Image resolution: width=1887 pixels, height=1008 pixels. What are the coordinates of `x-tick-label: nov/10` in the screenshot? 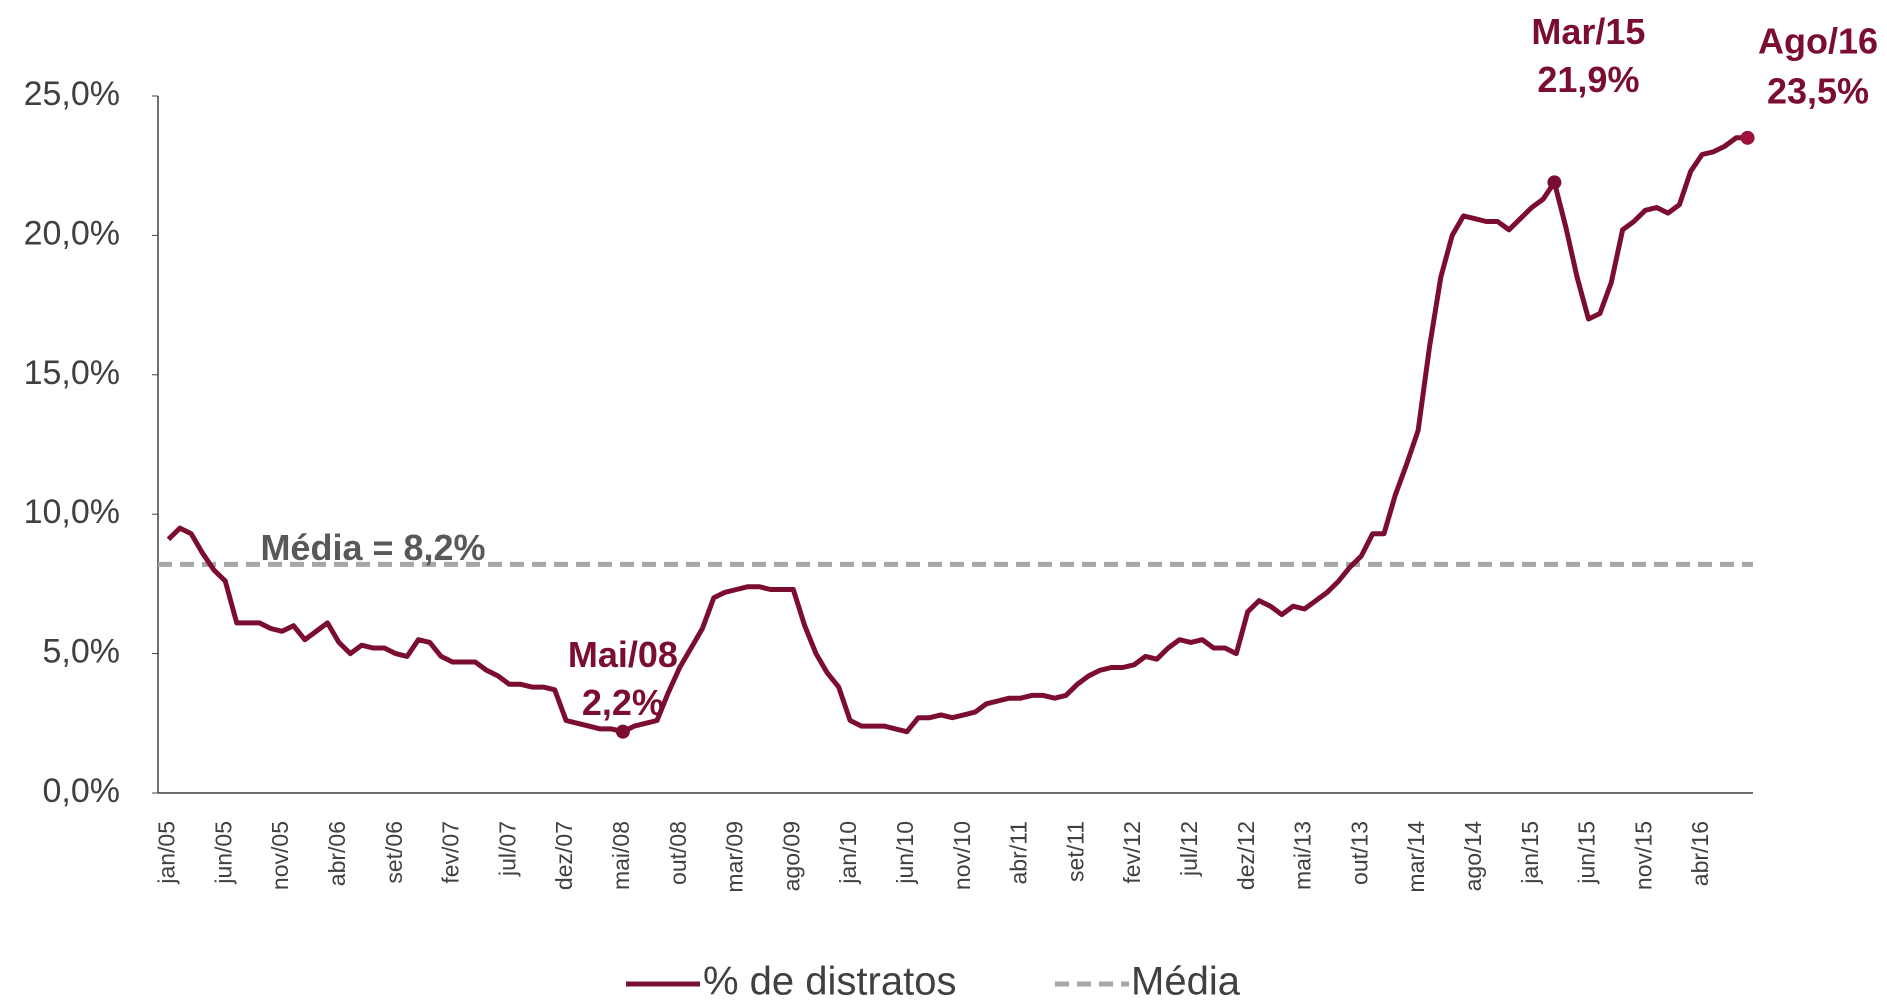 It's located at (962, 855).